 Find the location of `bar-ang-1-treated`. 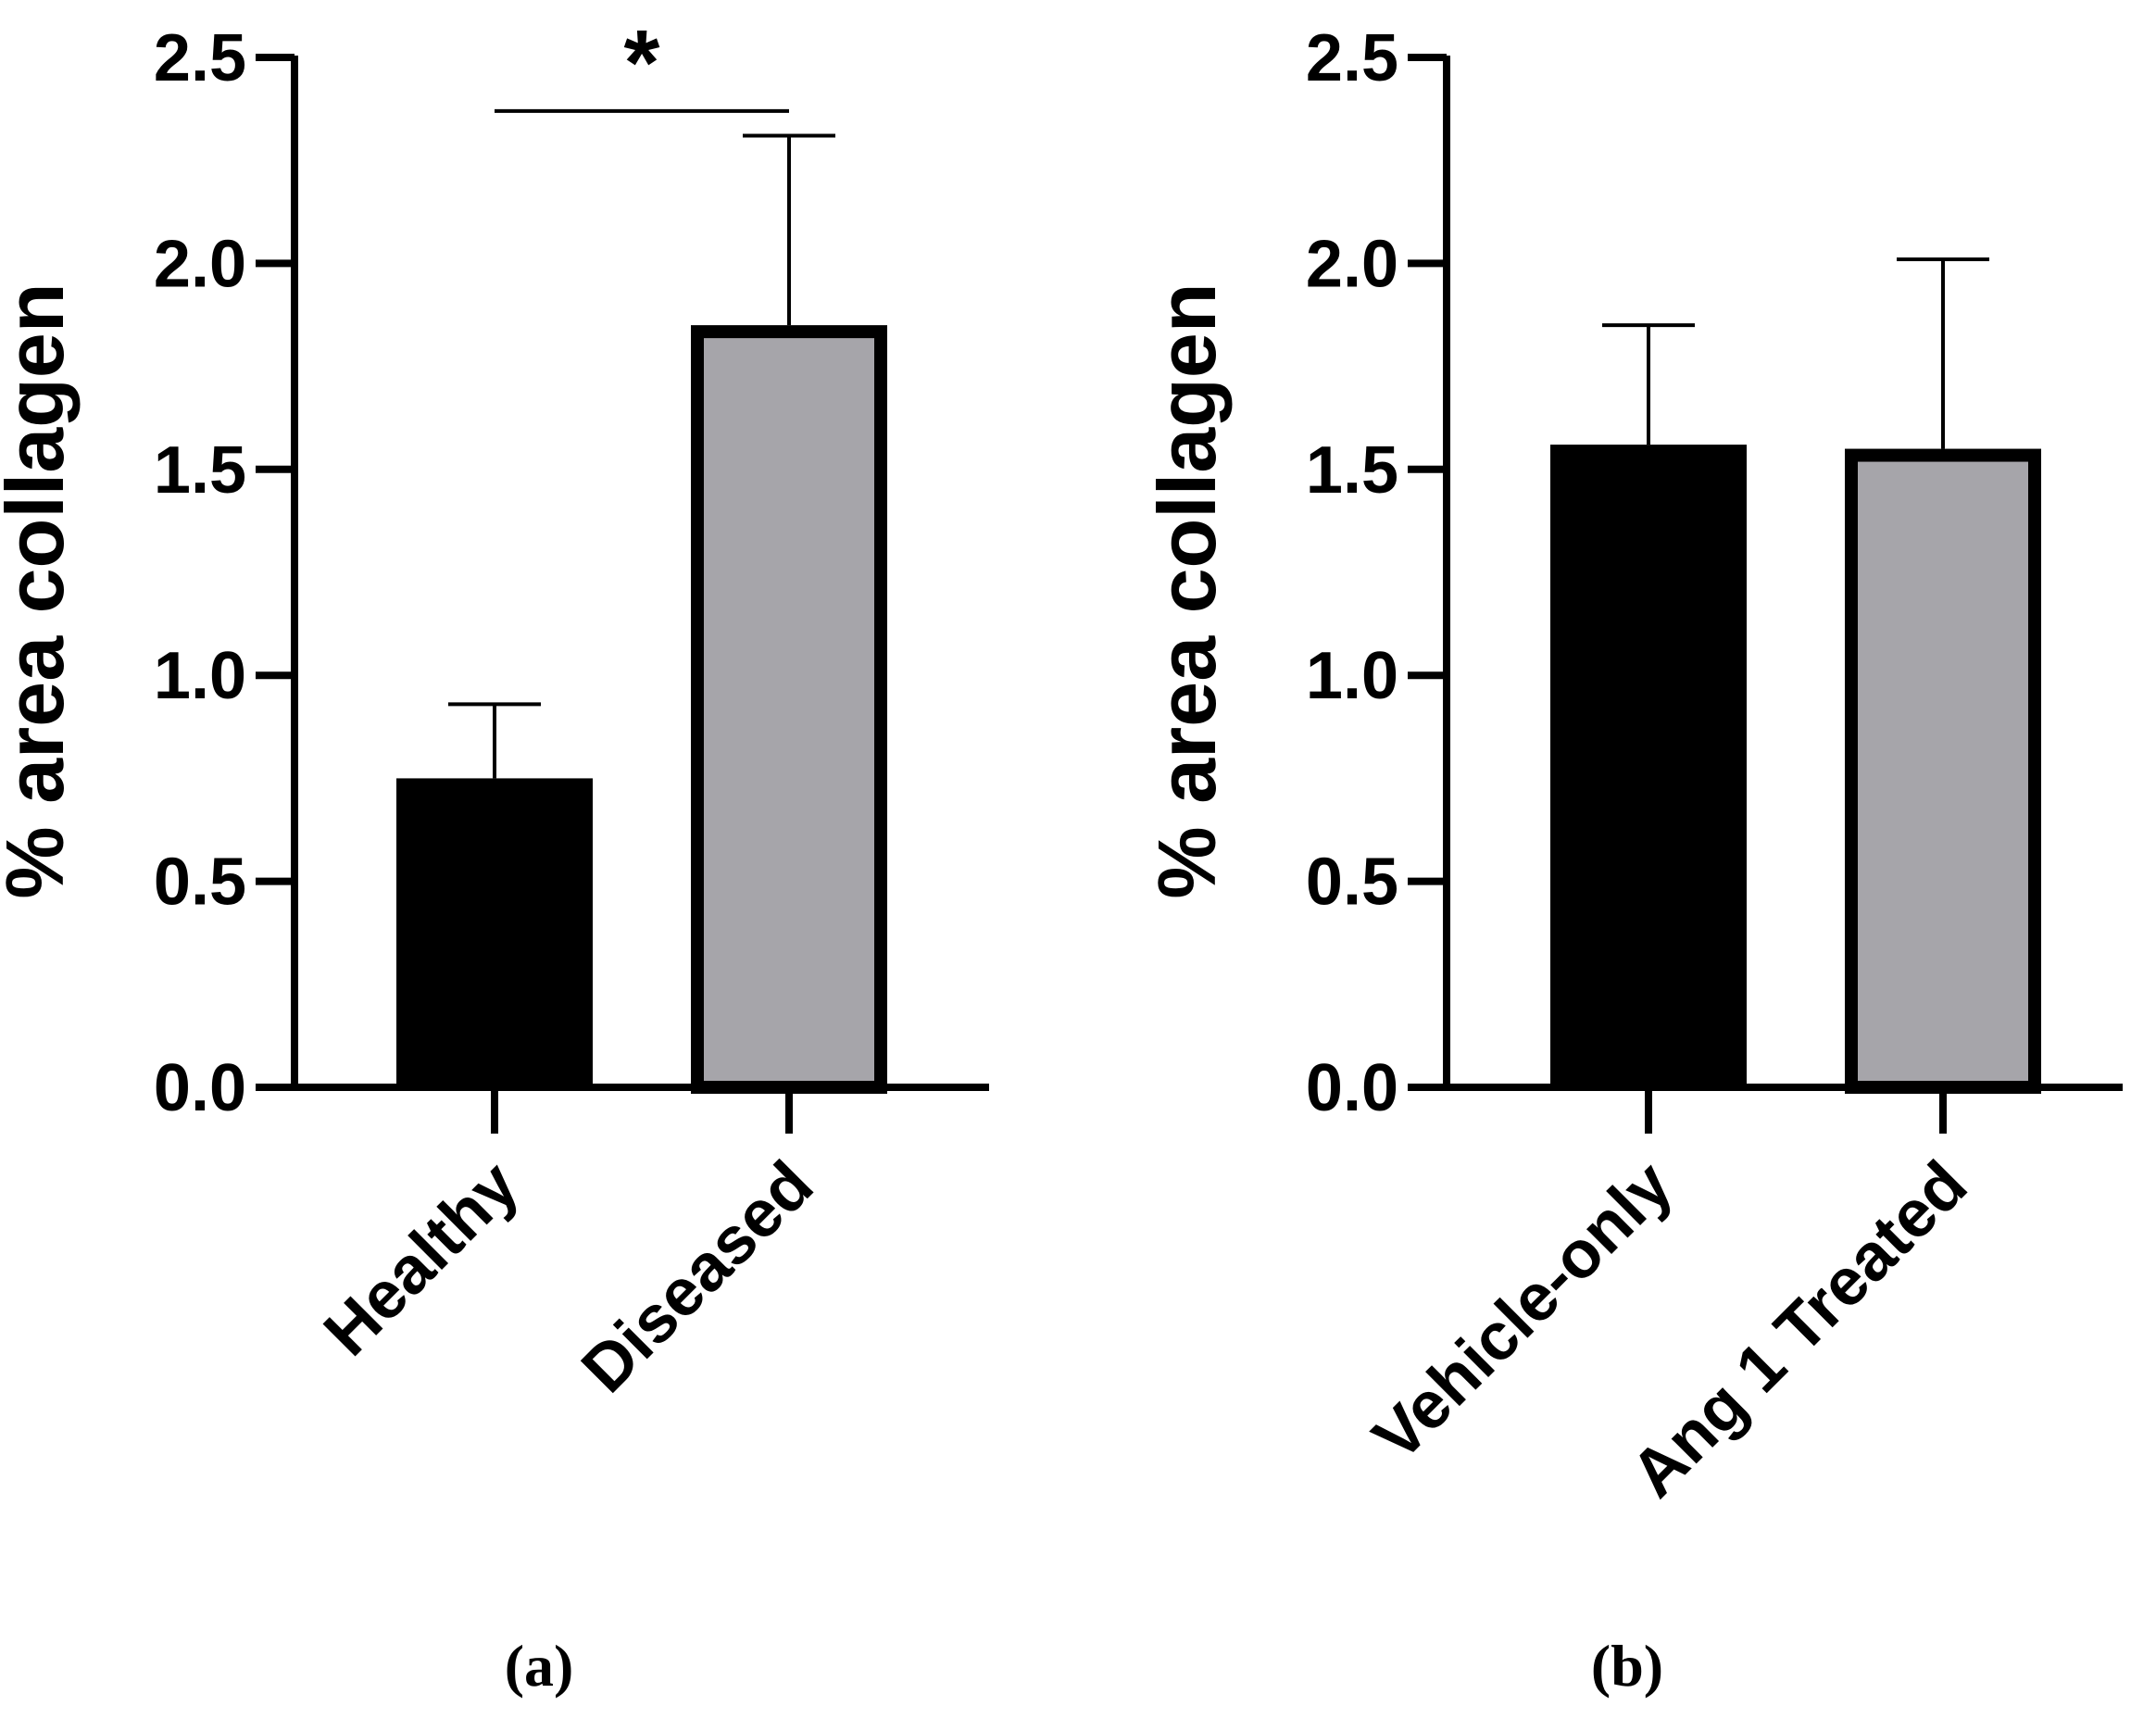

bar-ang-1-treated is located at coordinates (1943, 771).